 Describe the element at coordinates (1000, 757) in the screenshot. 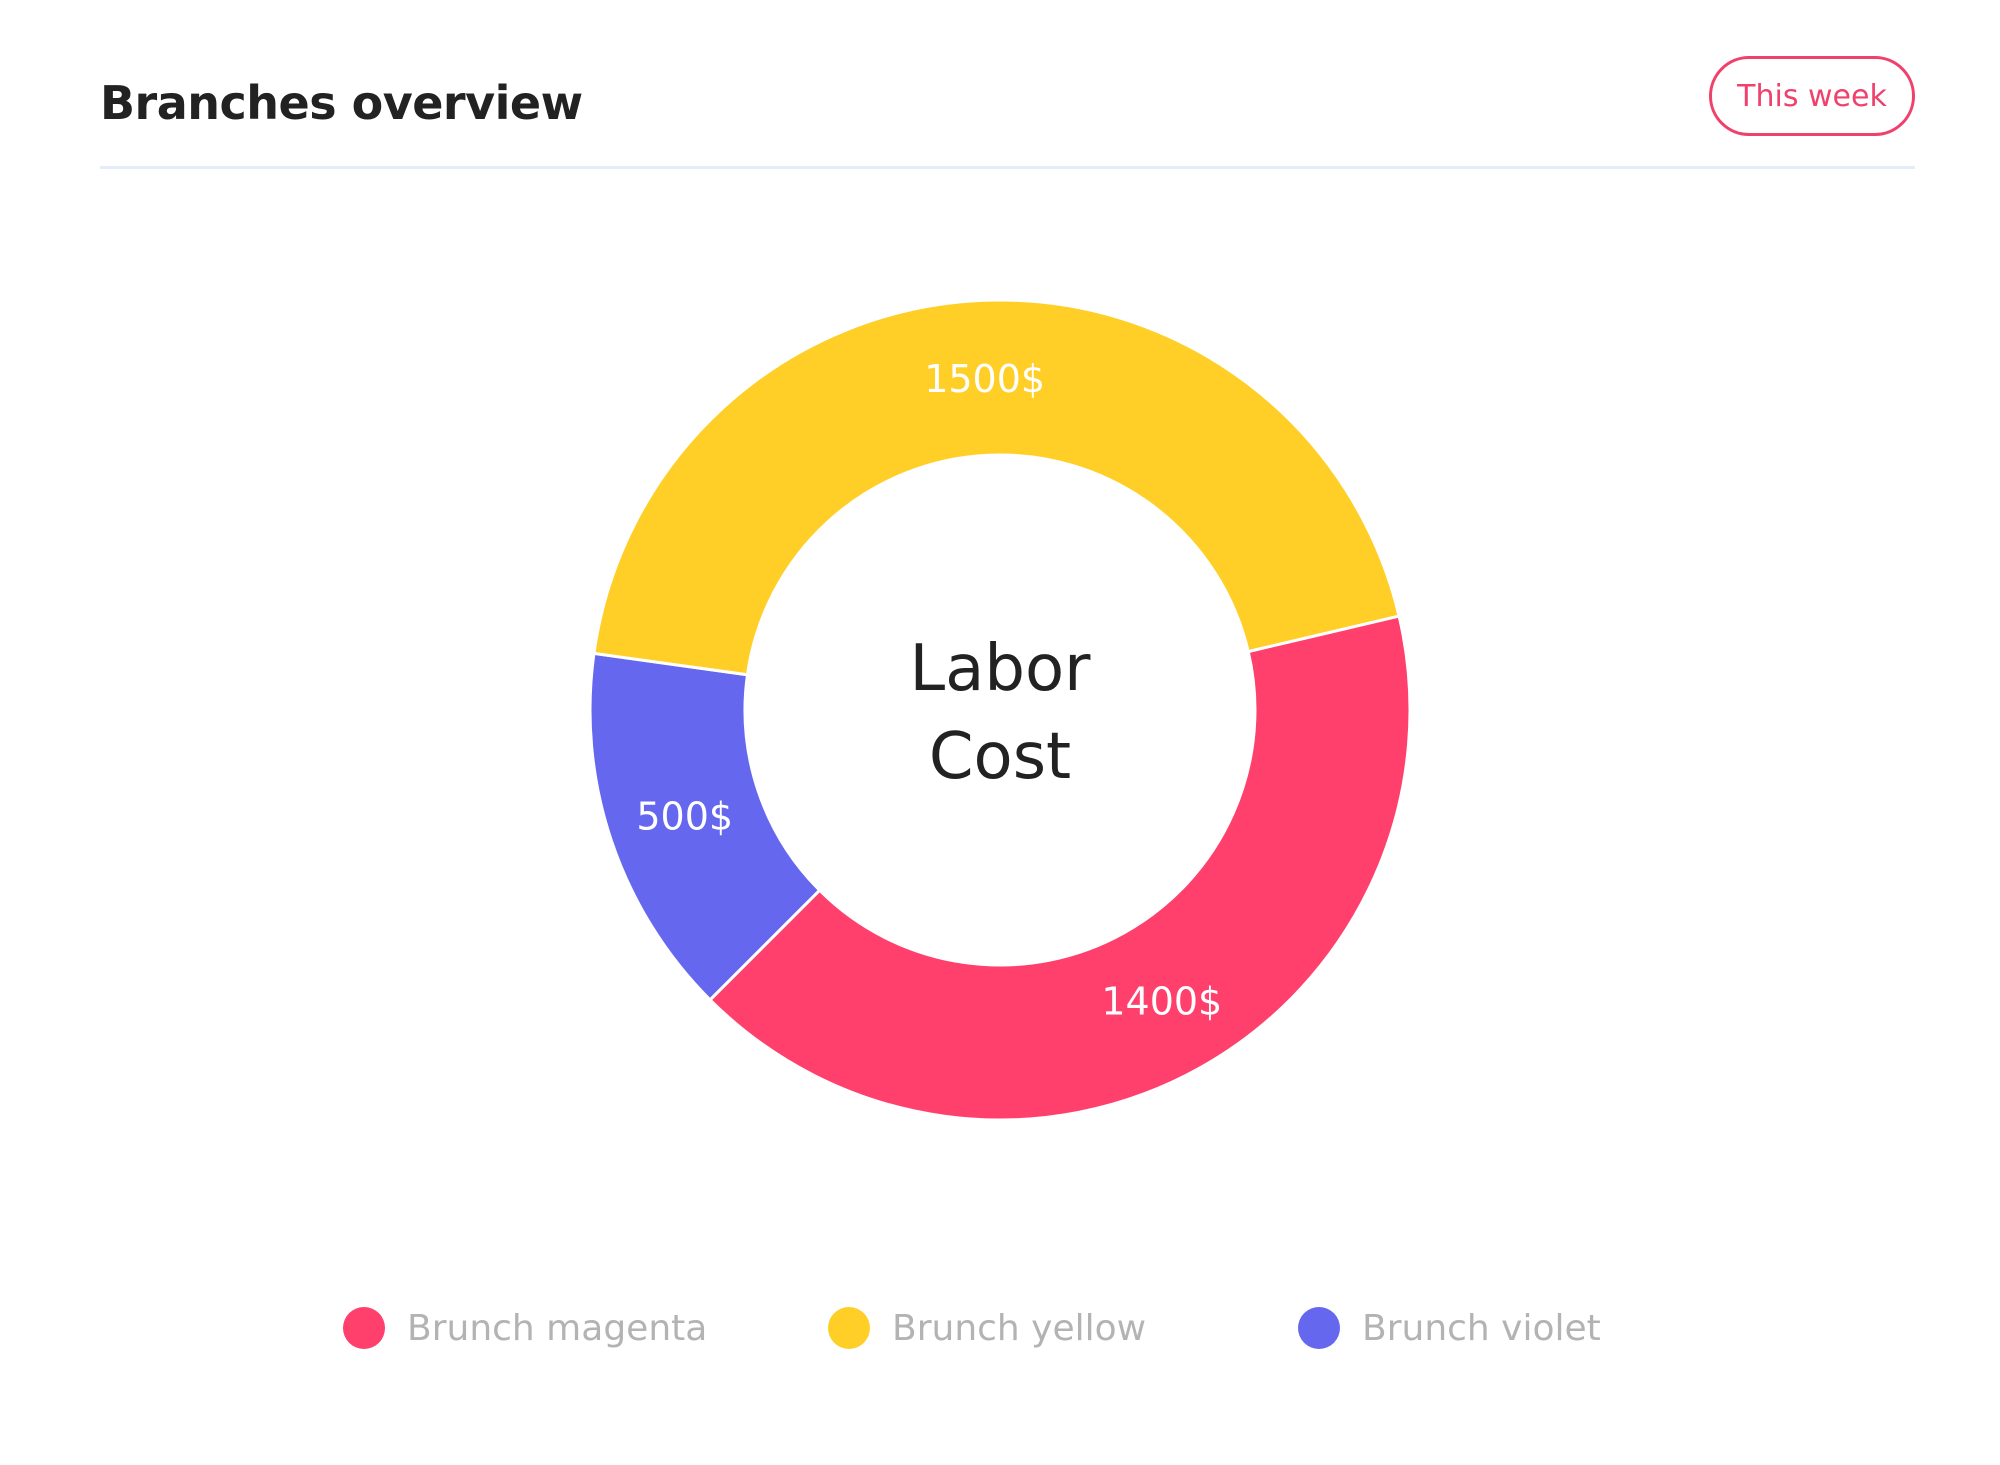

I see `center-label-line-2: Cost` at that location.